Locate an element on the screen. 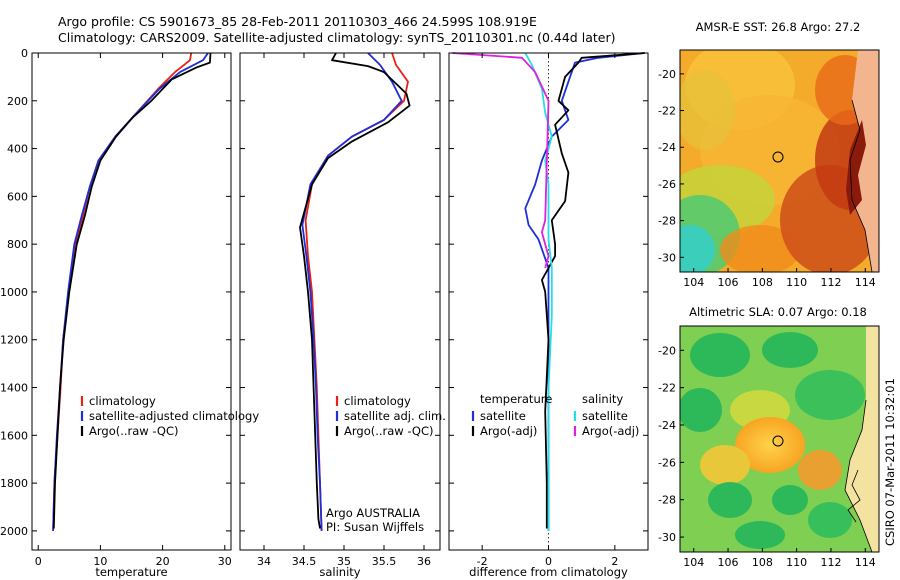  sst-map-title: AMSR-E SST: 26.8 Argo: 27.2 is located at coordinates (778, 27).